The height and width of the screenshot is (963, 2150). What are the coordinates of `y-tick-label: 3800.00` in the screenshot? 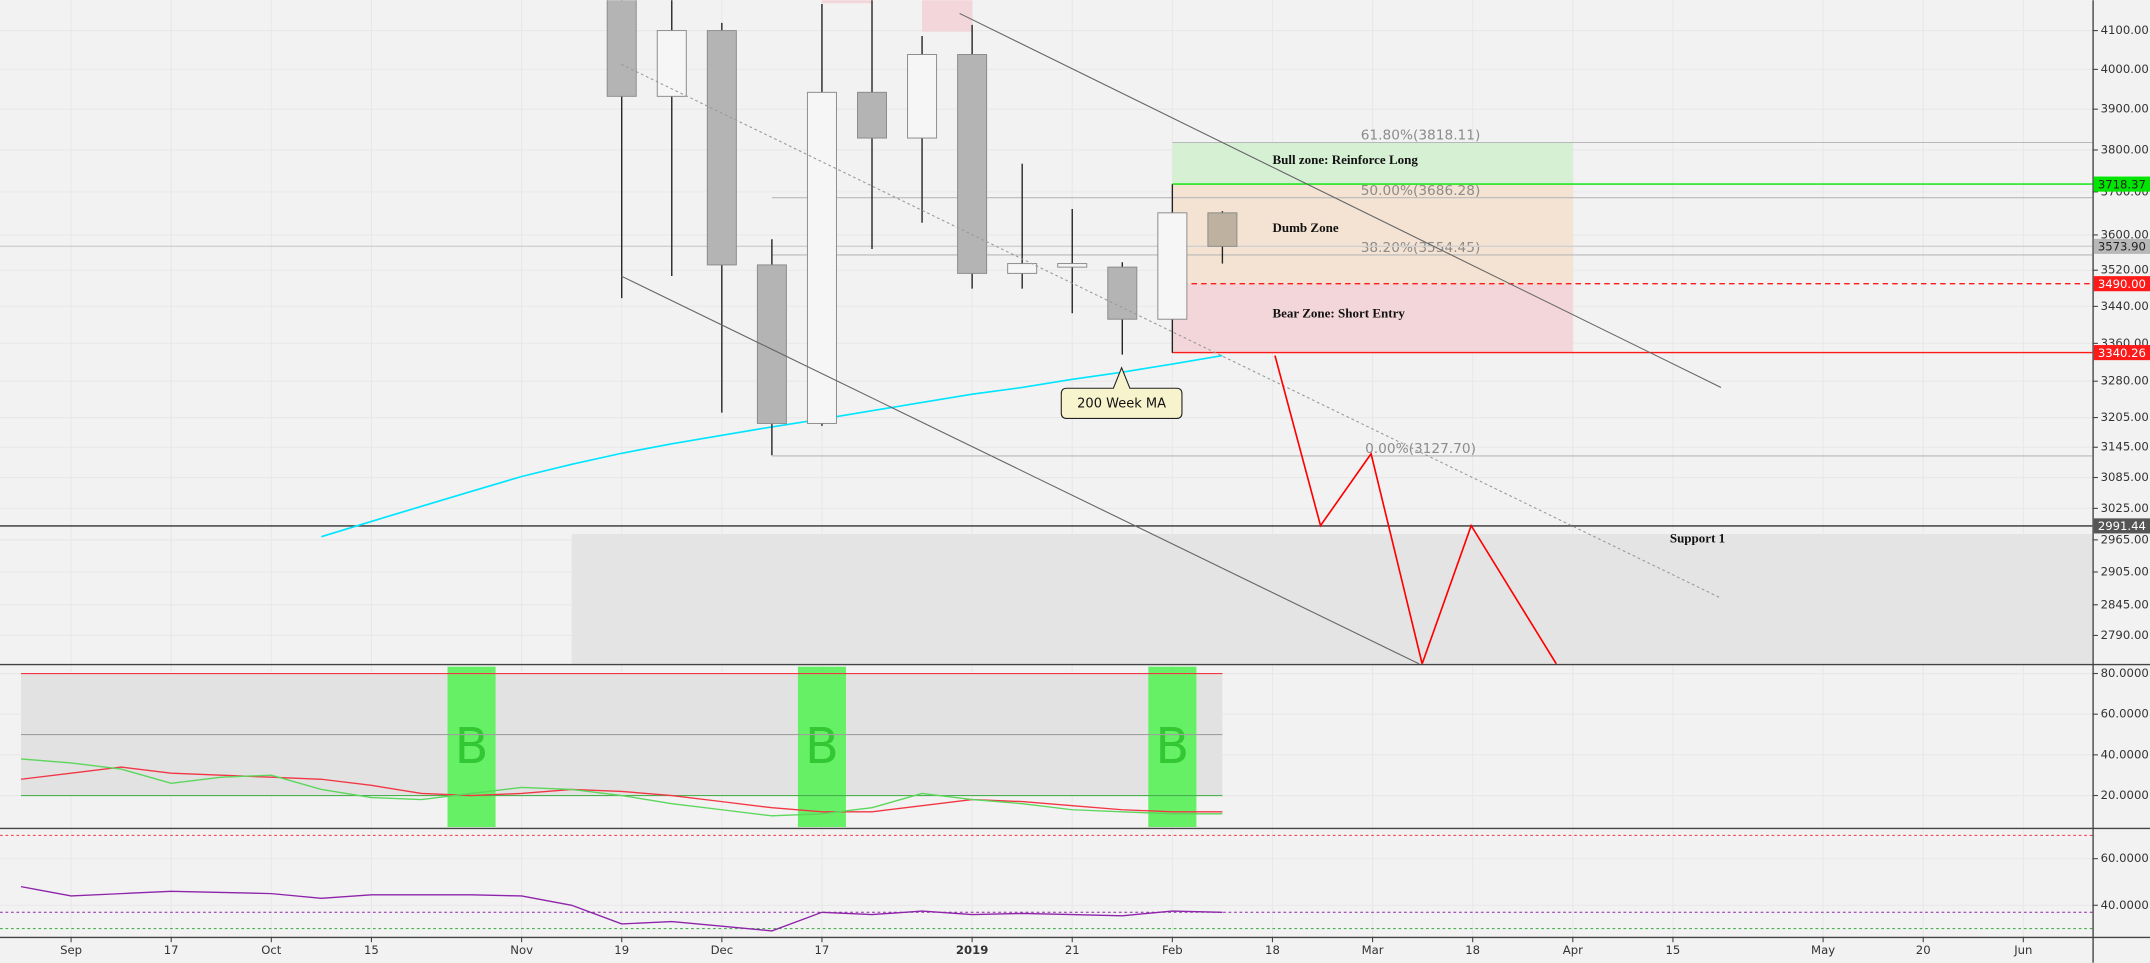 It's located at (2125, 149).